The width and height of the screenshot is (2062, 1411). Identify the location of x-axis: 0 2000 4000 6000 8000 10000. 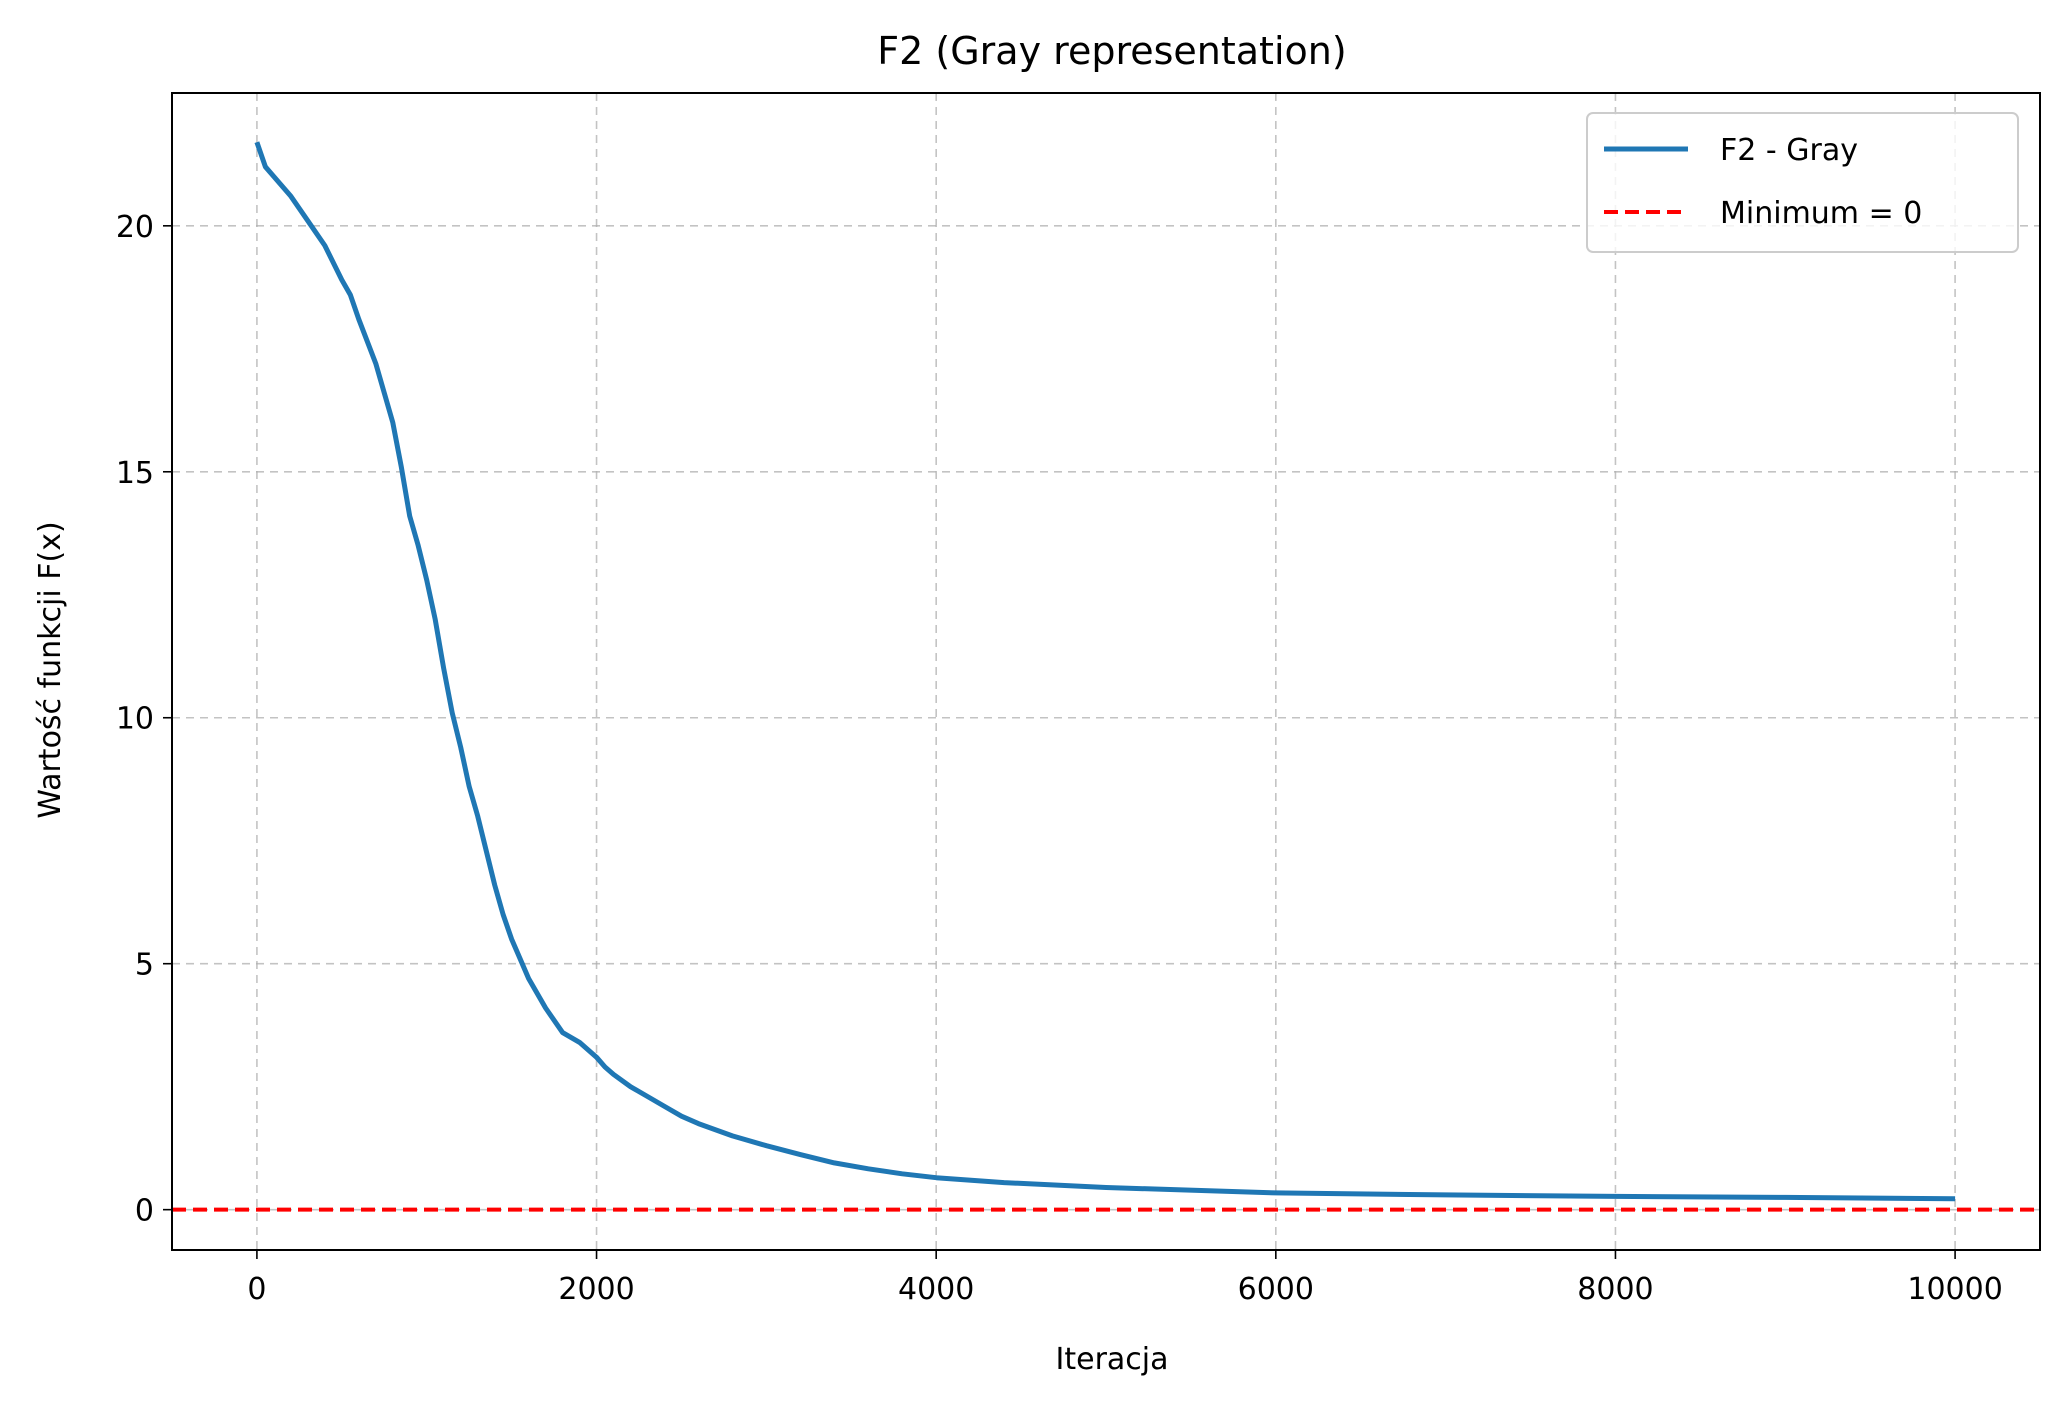
(1125, 1278).